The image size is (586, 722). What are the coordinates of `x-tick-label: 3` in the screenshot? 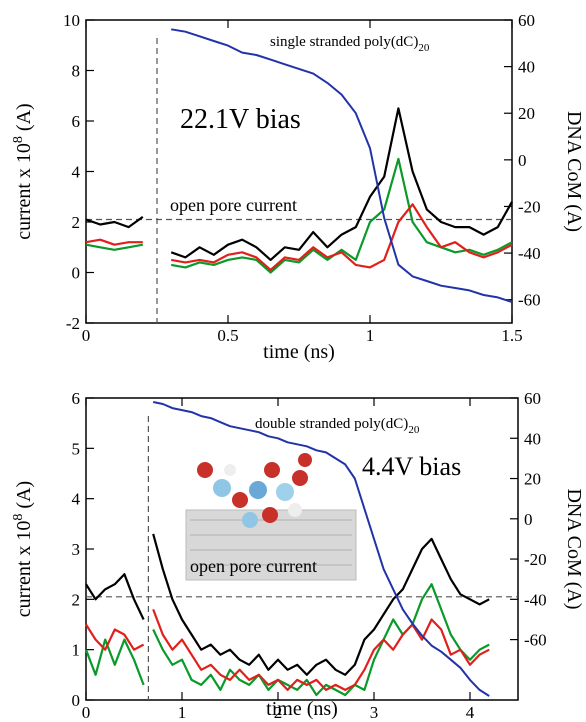 It's located at (374, 712).